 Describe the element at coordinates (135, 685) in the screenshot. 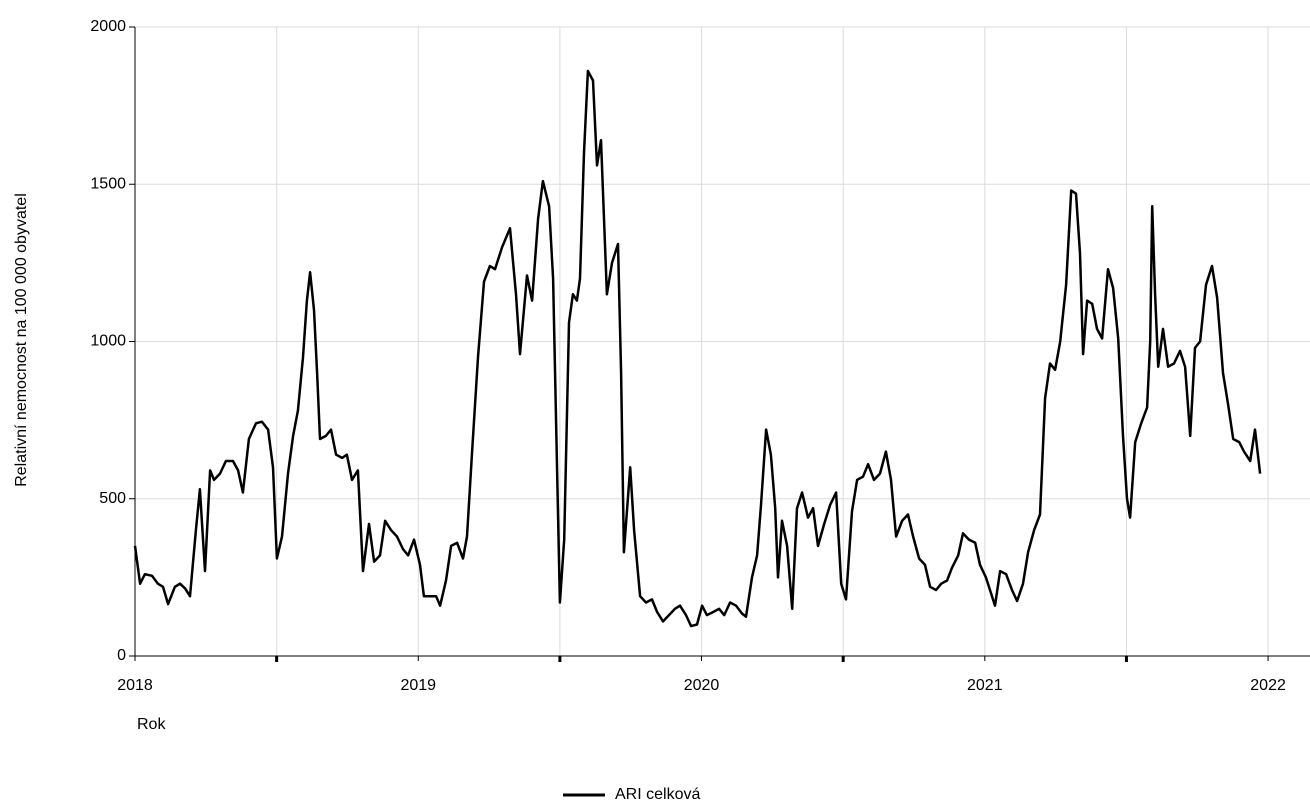

I see `x-tick-label: 2018` at that location.